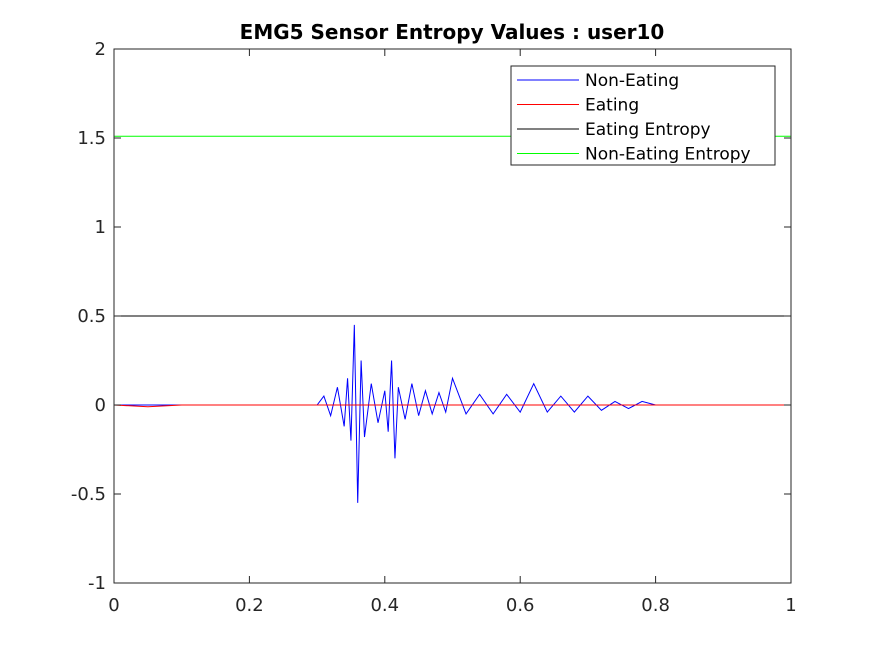  Describe the element at coordinates (668, 155) in the screenshot. I see `legend-label: Non-Eating Entropy` at that location.